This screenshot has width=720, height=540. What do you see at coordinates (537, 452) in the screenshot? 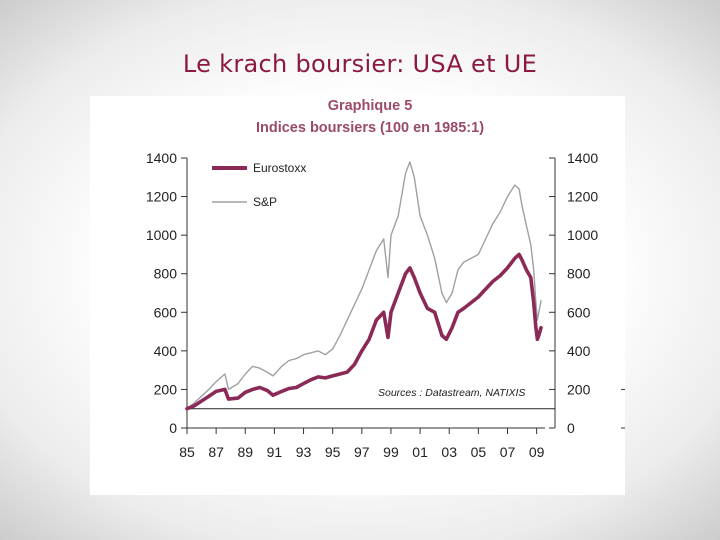
I see `x-tick-label: 09` at bounding box center [537, 452].